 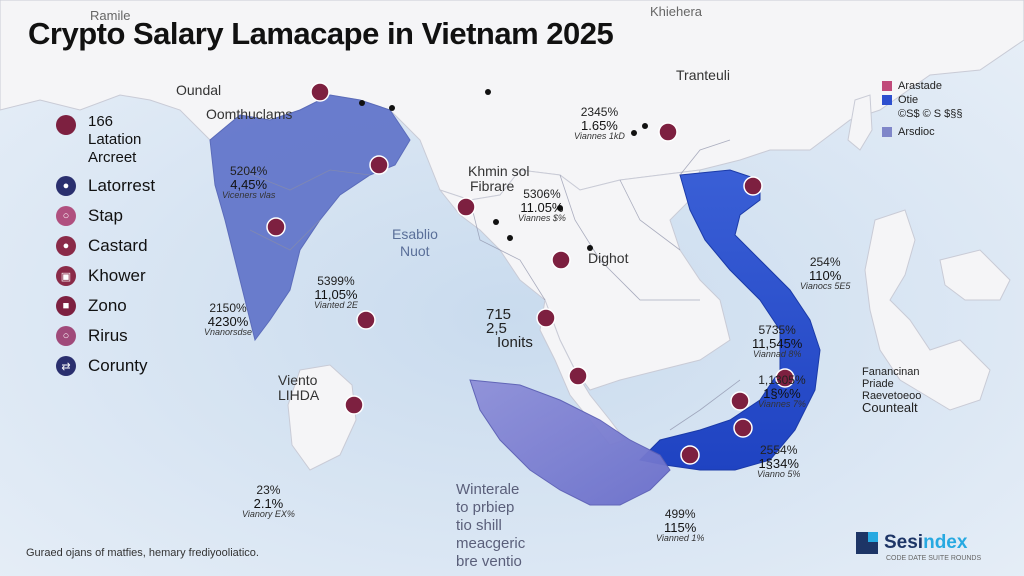 What do you see at coordinates (499, 314) in the screenshot?
I see `place-label: 715` at bounding box center [499, 314].